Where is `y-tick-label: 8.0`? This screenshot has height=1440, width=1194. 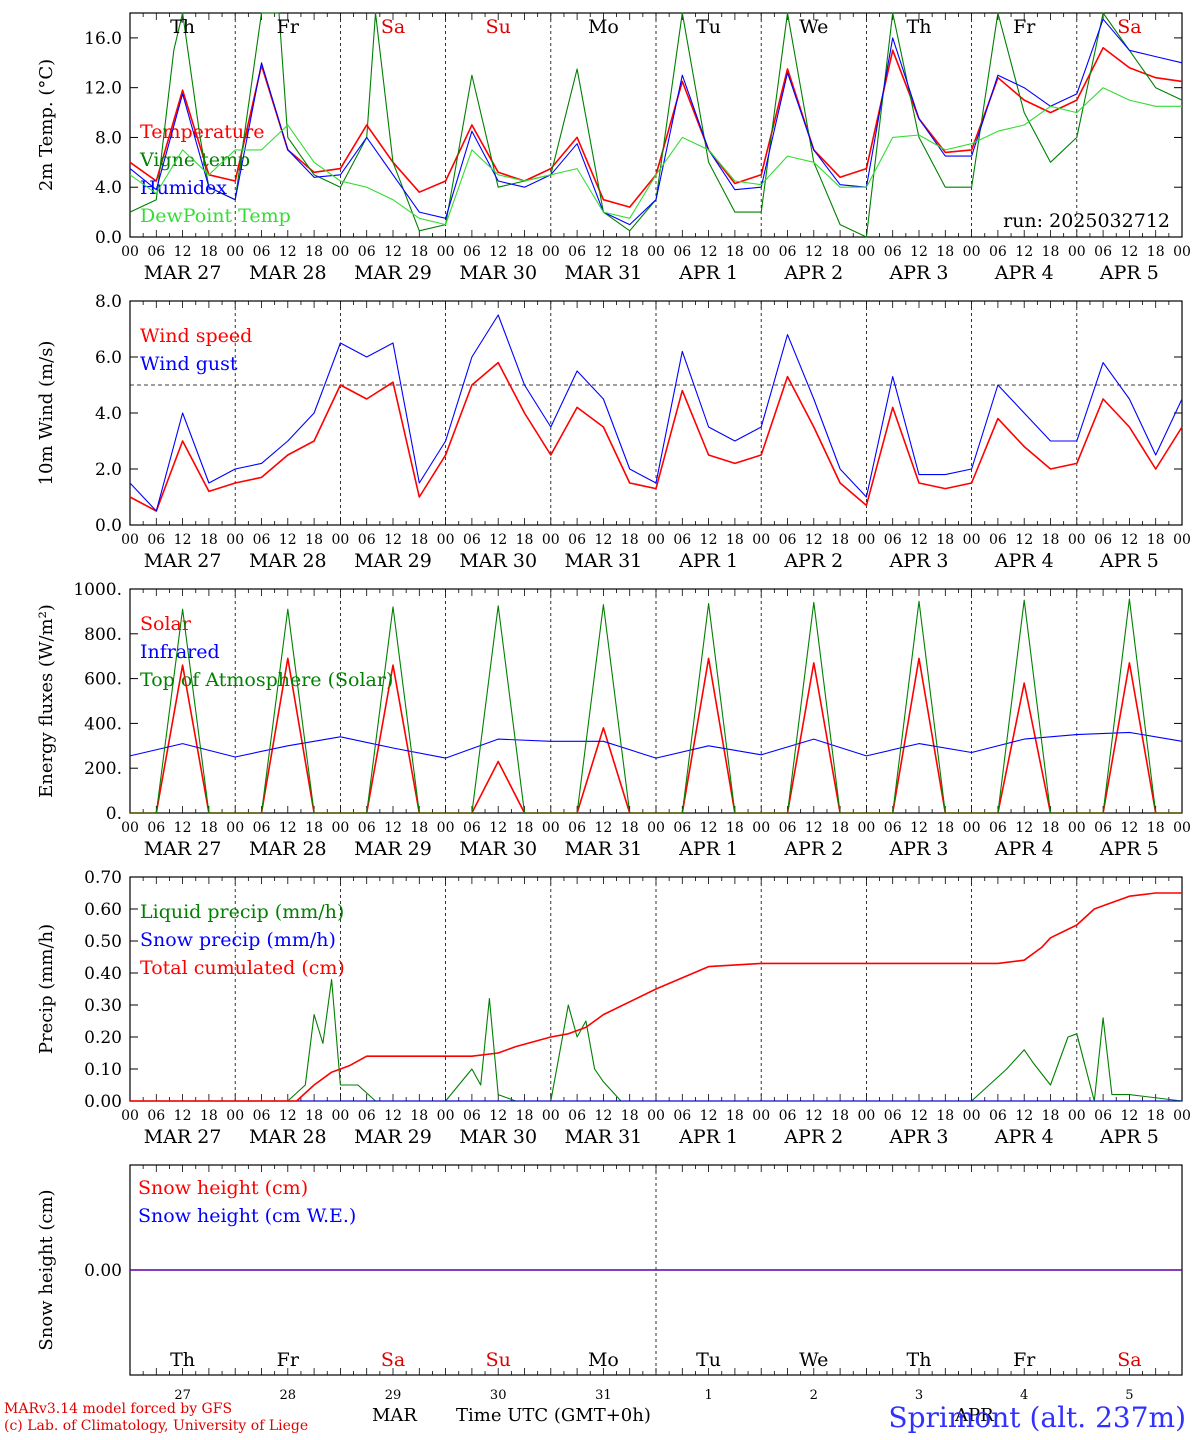
y-tick-label: 8.0 is located at coordinates (108, 138).